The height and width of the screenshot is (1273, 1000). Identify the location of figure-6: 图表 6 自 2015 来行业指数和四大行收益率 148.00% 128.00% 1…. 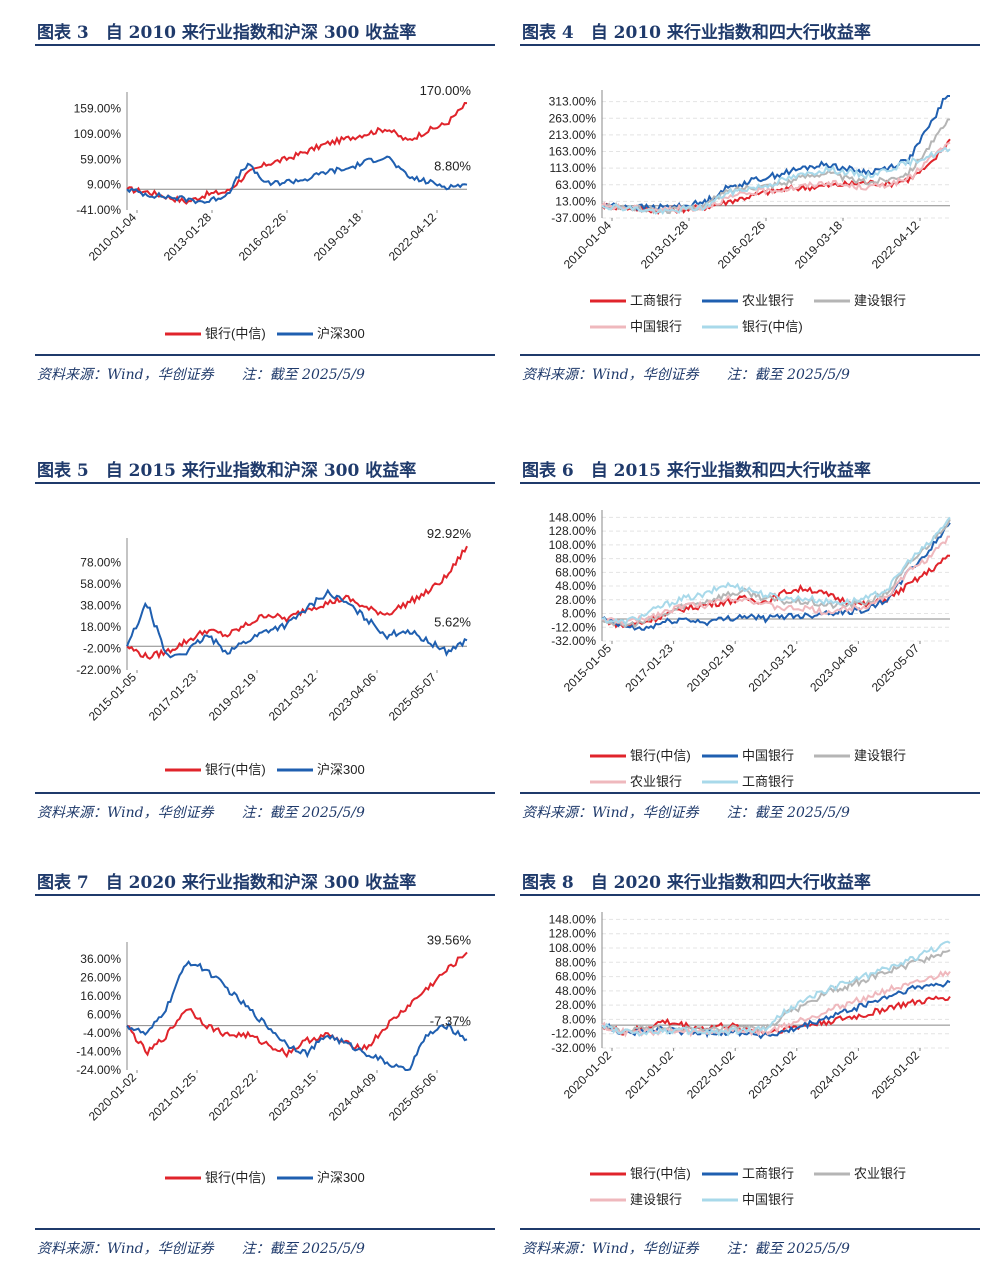
(750, 640).